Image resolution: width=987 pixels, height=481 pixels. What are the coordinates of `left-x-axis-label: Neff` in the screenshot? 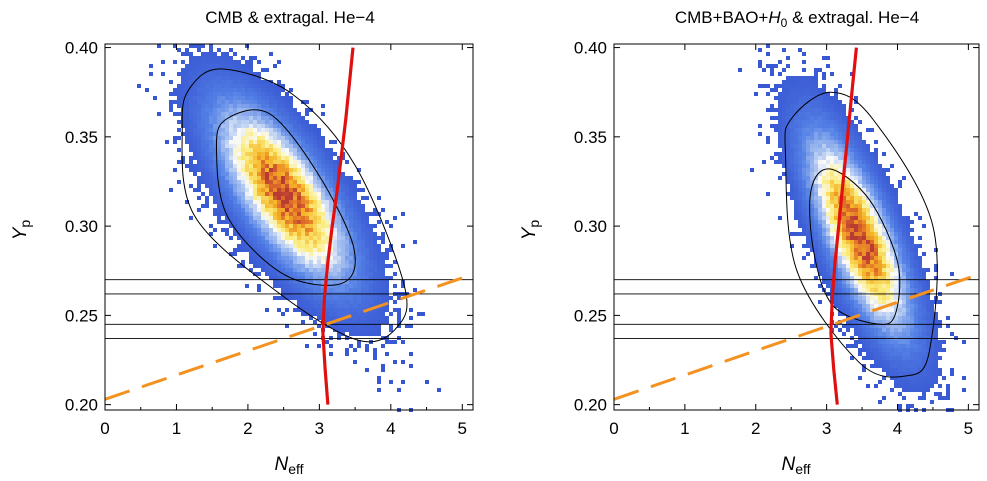 It's located at (288, 465).